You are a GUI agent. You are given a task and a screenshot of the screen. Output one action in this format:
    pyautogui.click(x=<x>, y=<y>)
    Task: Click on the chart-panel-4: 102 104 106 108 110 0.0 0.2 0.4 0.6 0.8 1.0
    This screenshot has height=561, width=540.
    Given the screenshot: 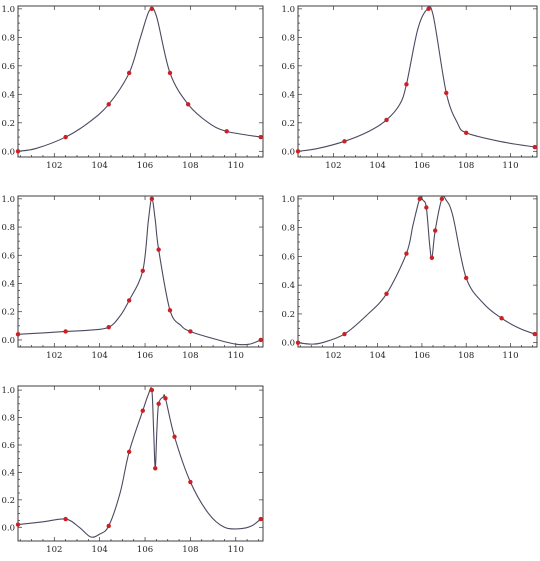 What is the action you would take?
    pyautogui.click(x=409, y=278)
    